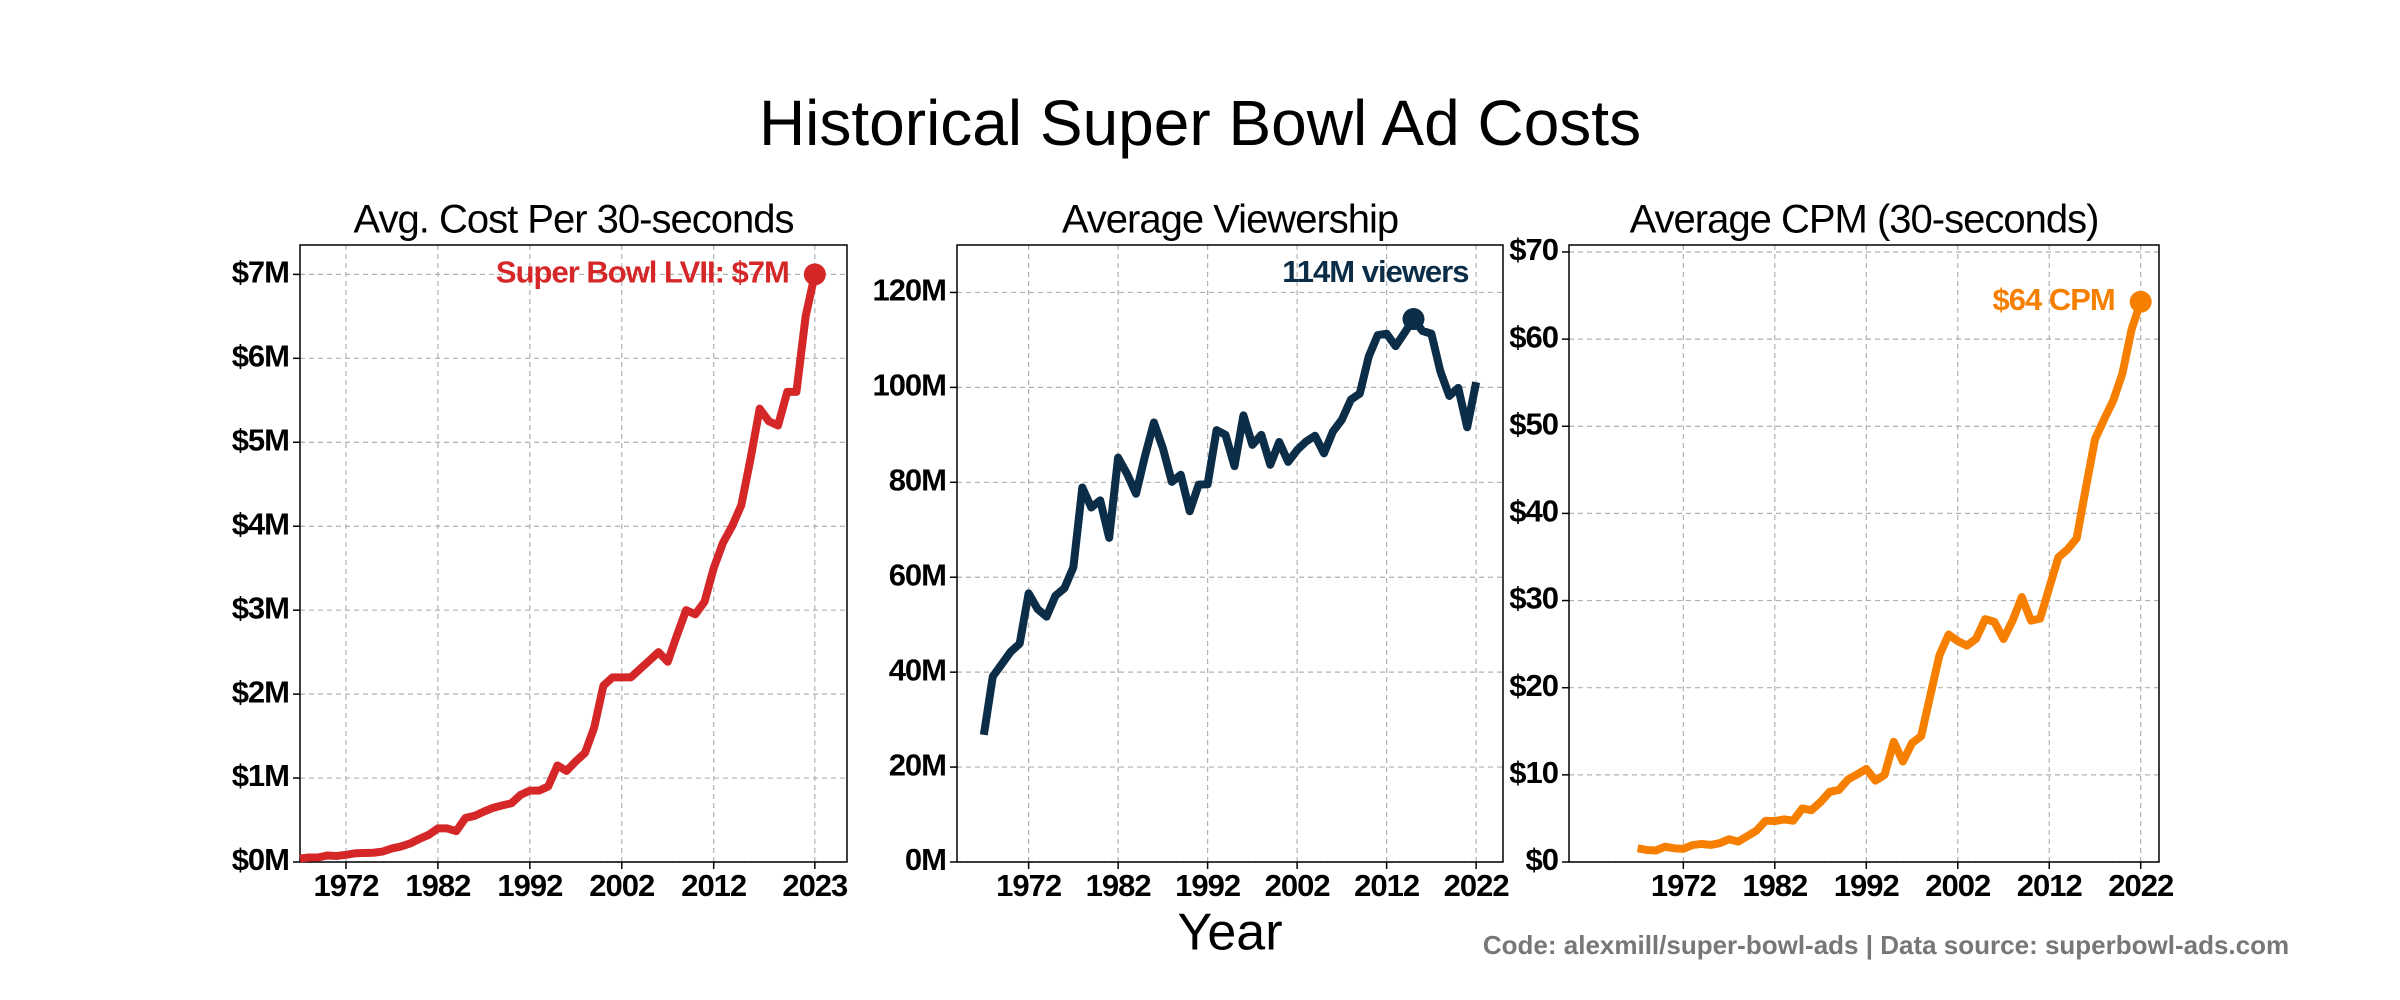 Image resolution: width=2400 pixels, height=1000 pixels. What do you see at coordinates (2053, 299) in the screenshot?
I see `annotation-label: $64 CPM` at bounding box center [2053, 299].